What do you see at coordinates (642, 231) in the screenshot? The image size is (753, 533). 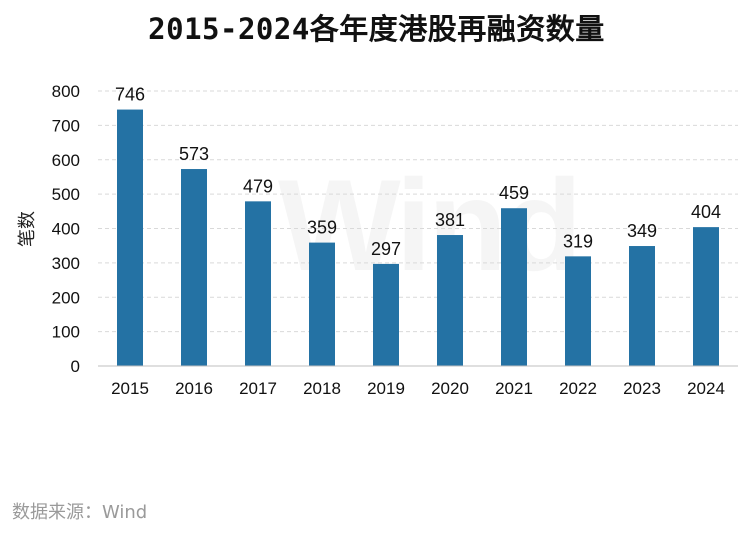 I see `data-label-2023: 349` at bounding box center [642, 231].